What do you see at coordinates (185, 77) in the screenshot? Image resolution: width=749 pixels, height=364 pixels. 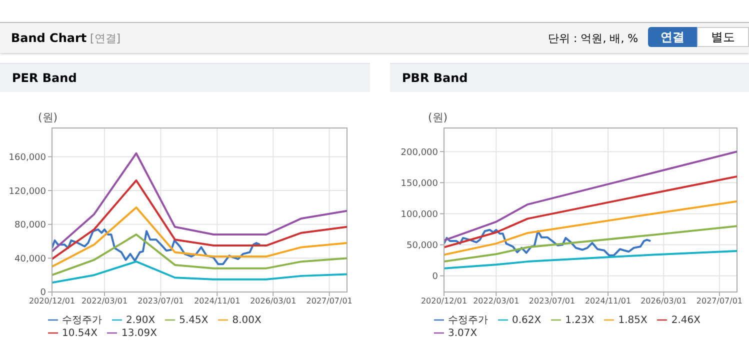 I see `chart-title: PER Band` at bounding box center [185, 77].